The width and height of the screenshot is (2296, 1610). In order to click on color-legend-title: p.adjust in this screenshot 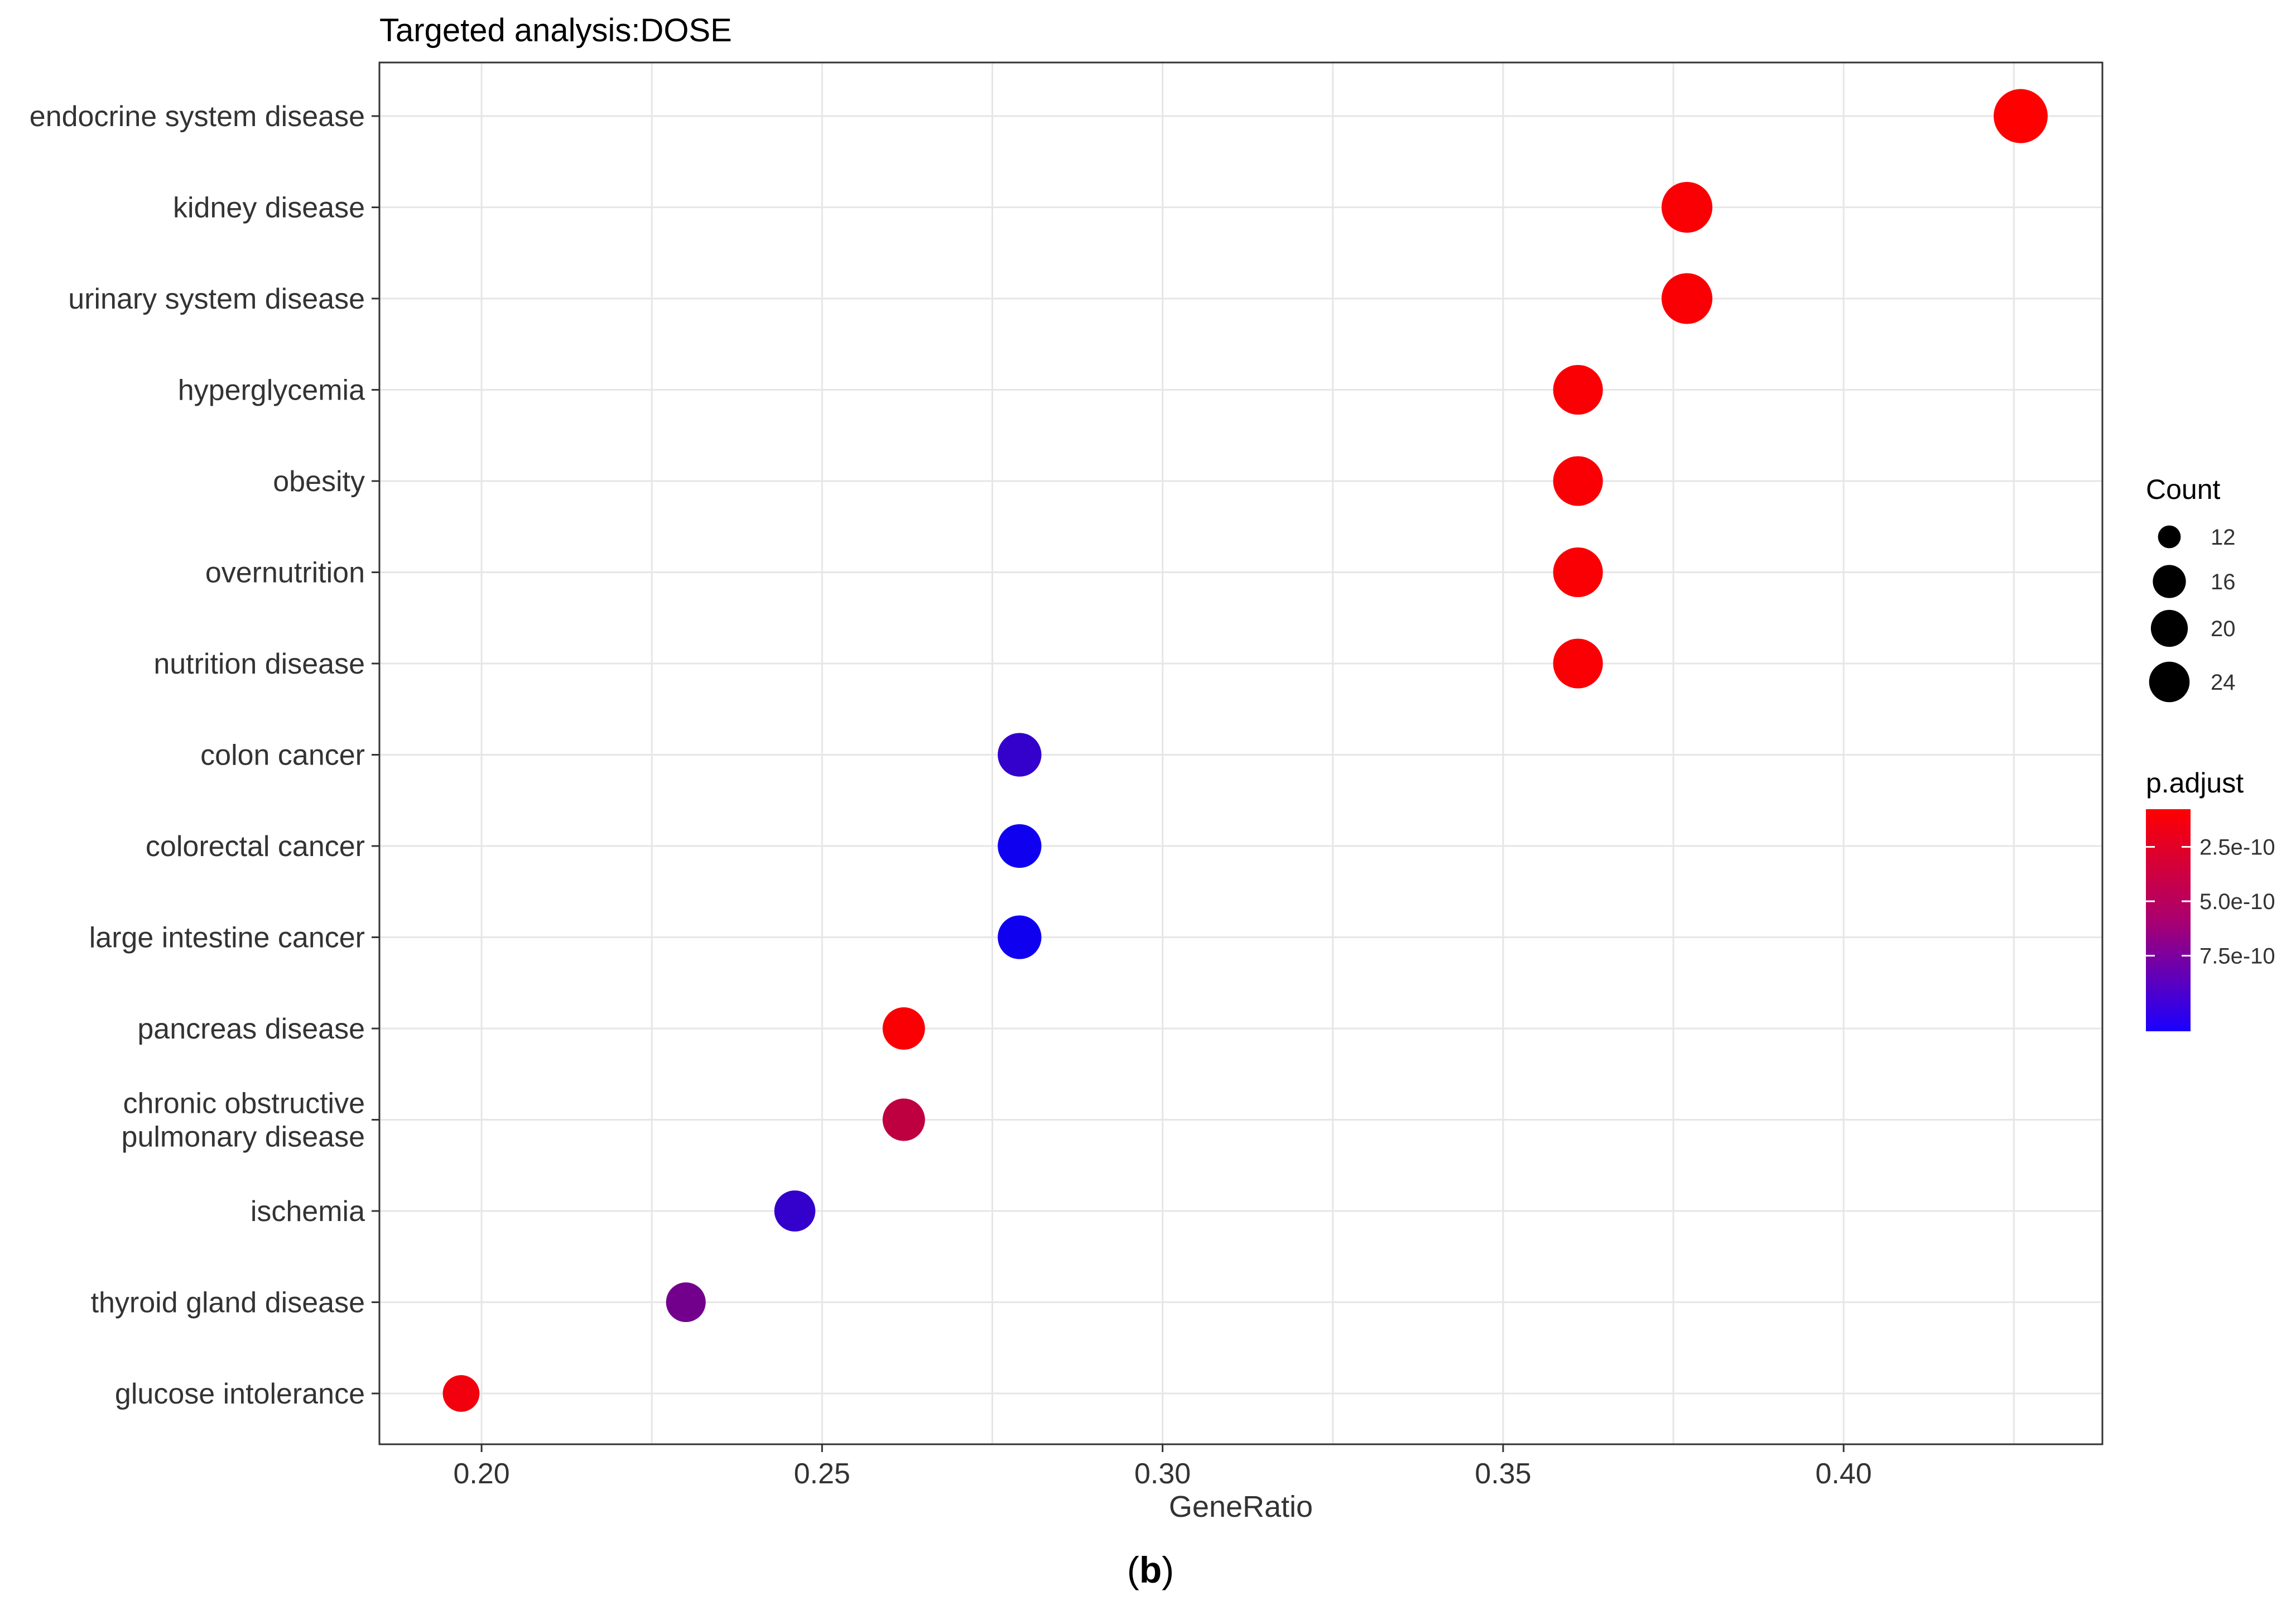, I will do `click(2195, 783)`.